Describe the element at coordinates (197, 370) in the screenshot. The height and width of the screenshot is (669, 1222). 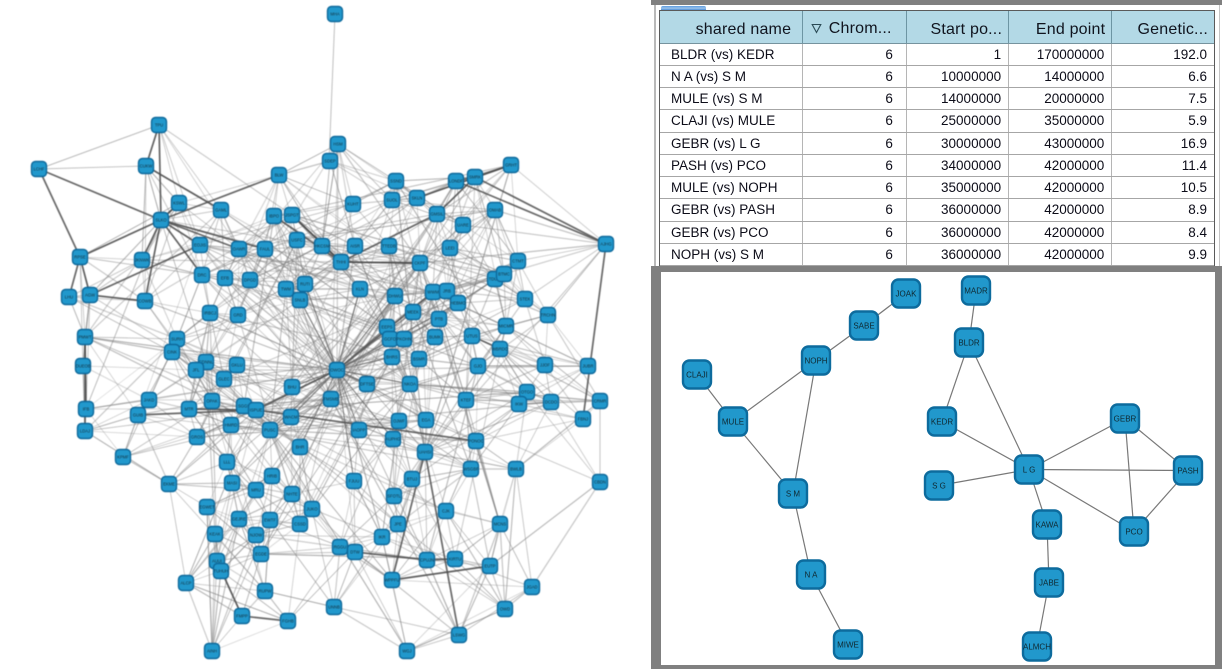
I see `svg-text: JFL` at that location.